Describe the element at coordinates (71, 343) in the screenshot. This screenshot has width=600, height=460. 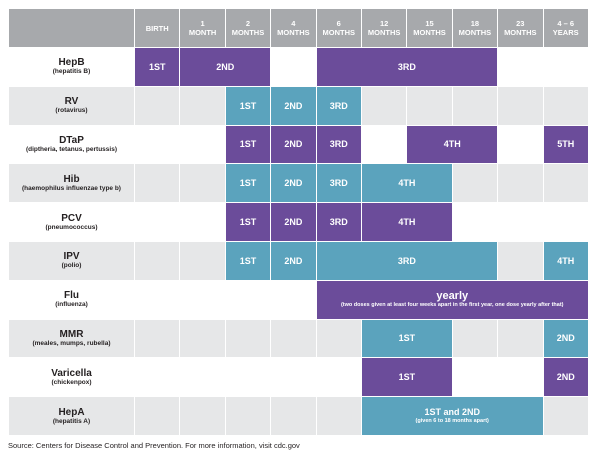
I see `vaccine-description: (meales, mumps, rubella)` at that location.